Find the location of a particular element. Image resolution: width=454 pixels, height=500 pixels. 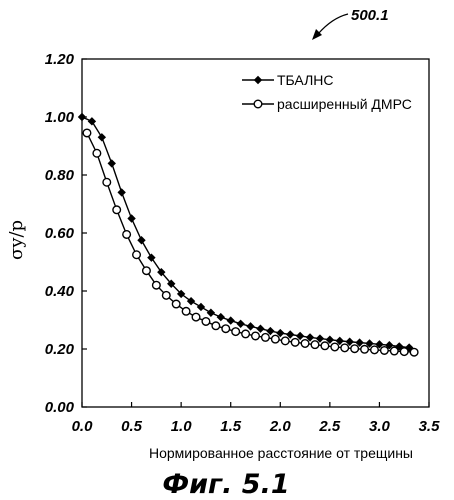

x-tick-label: 2.5 is located at coordinates (329, 426).